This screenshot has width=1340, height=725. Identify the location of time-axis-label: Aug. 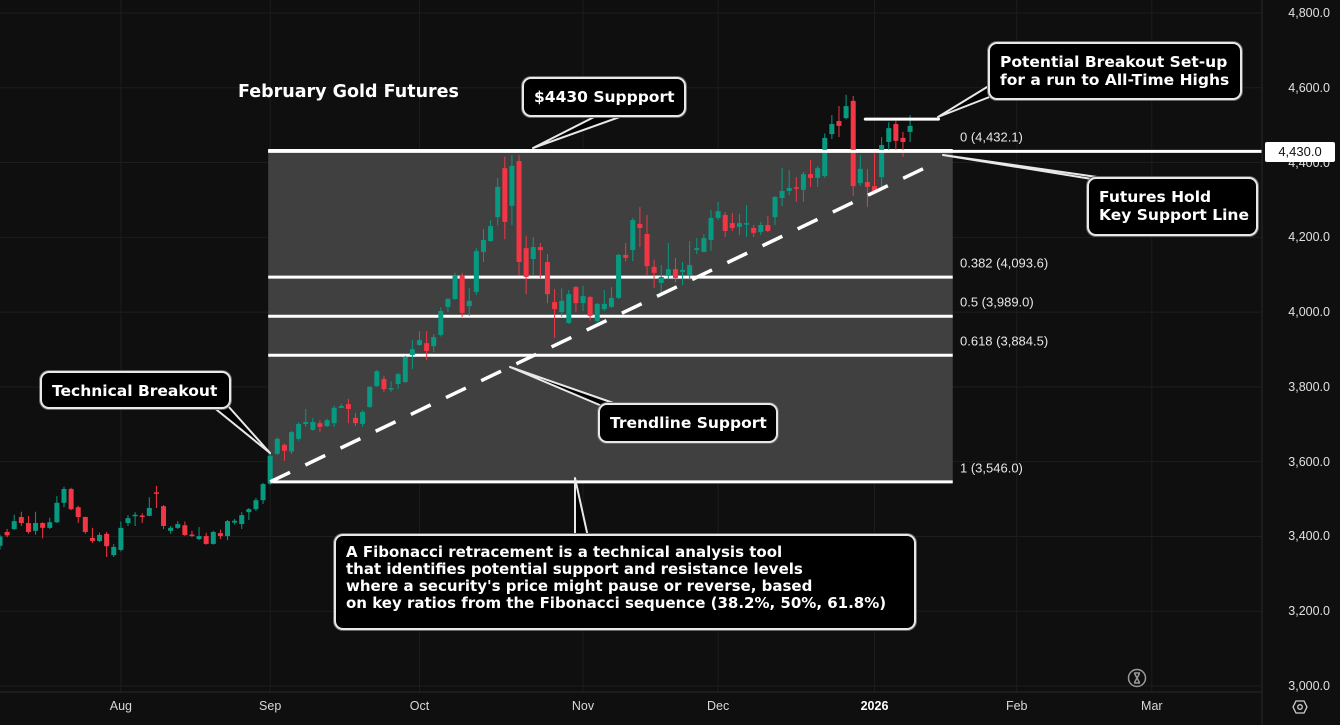
(120, 706).